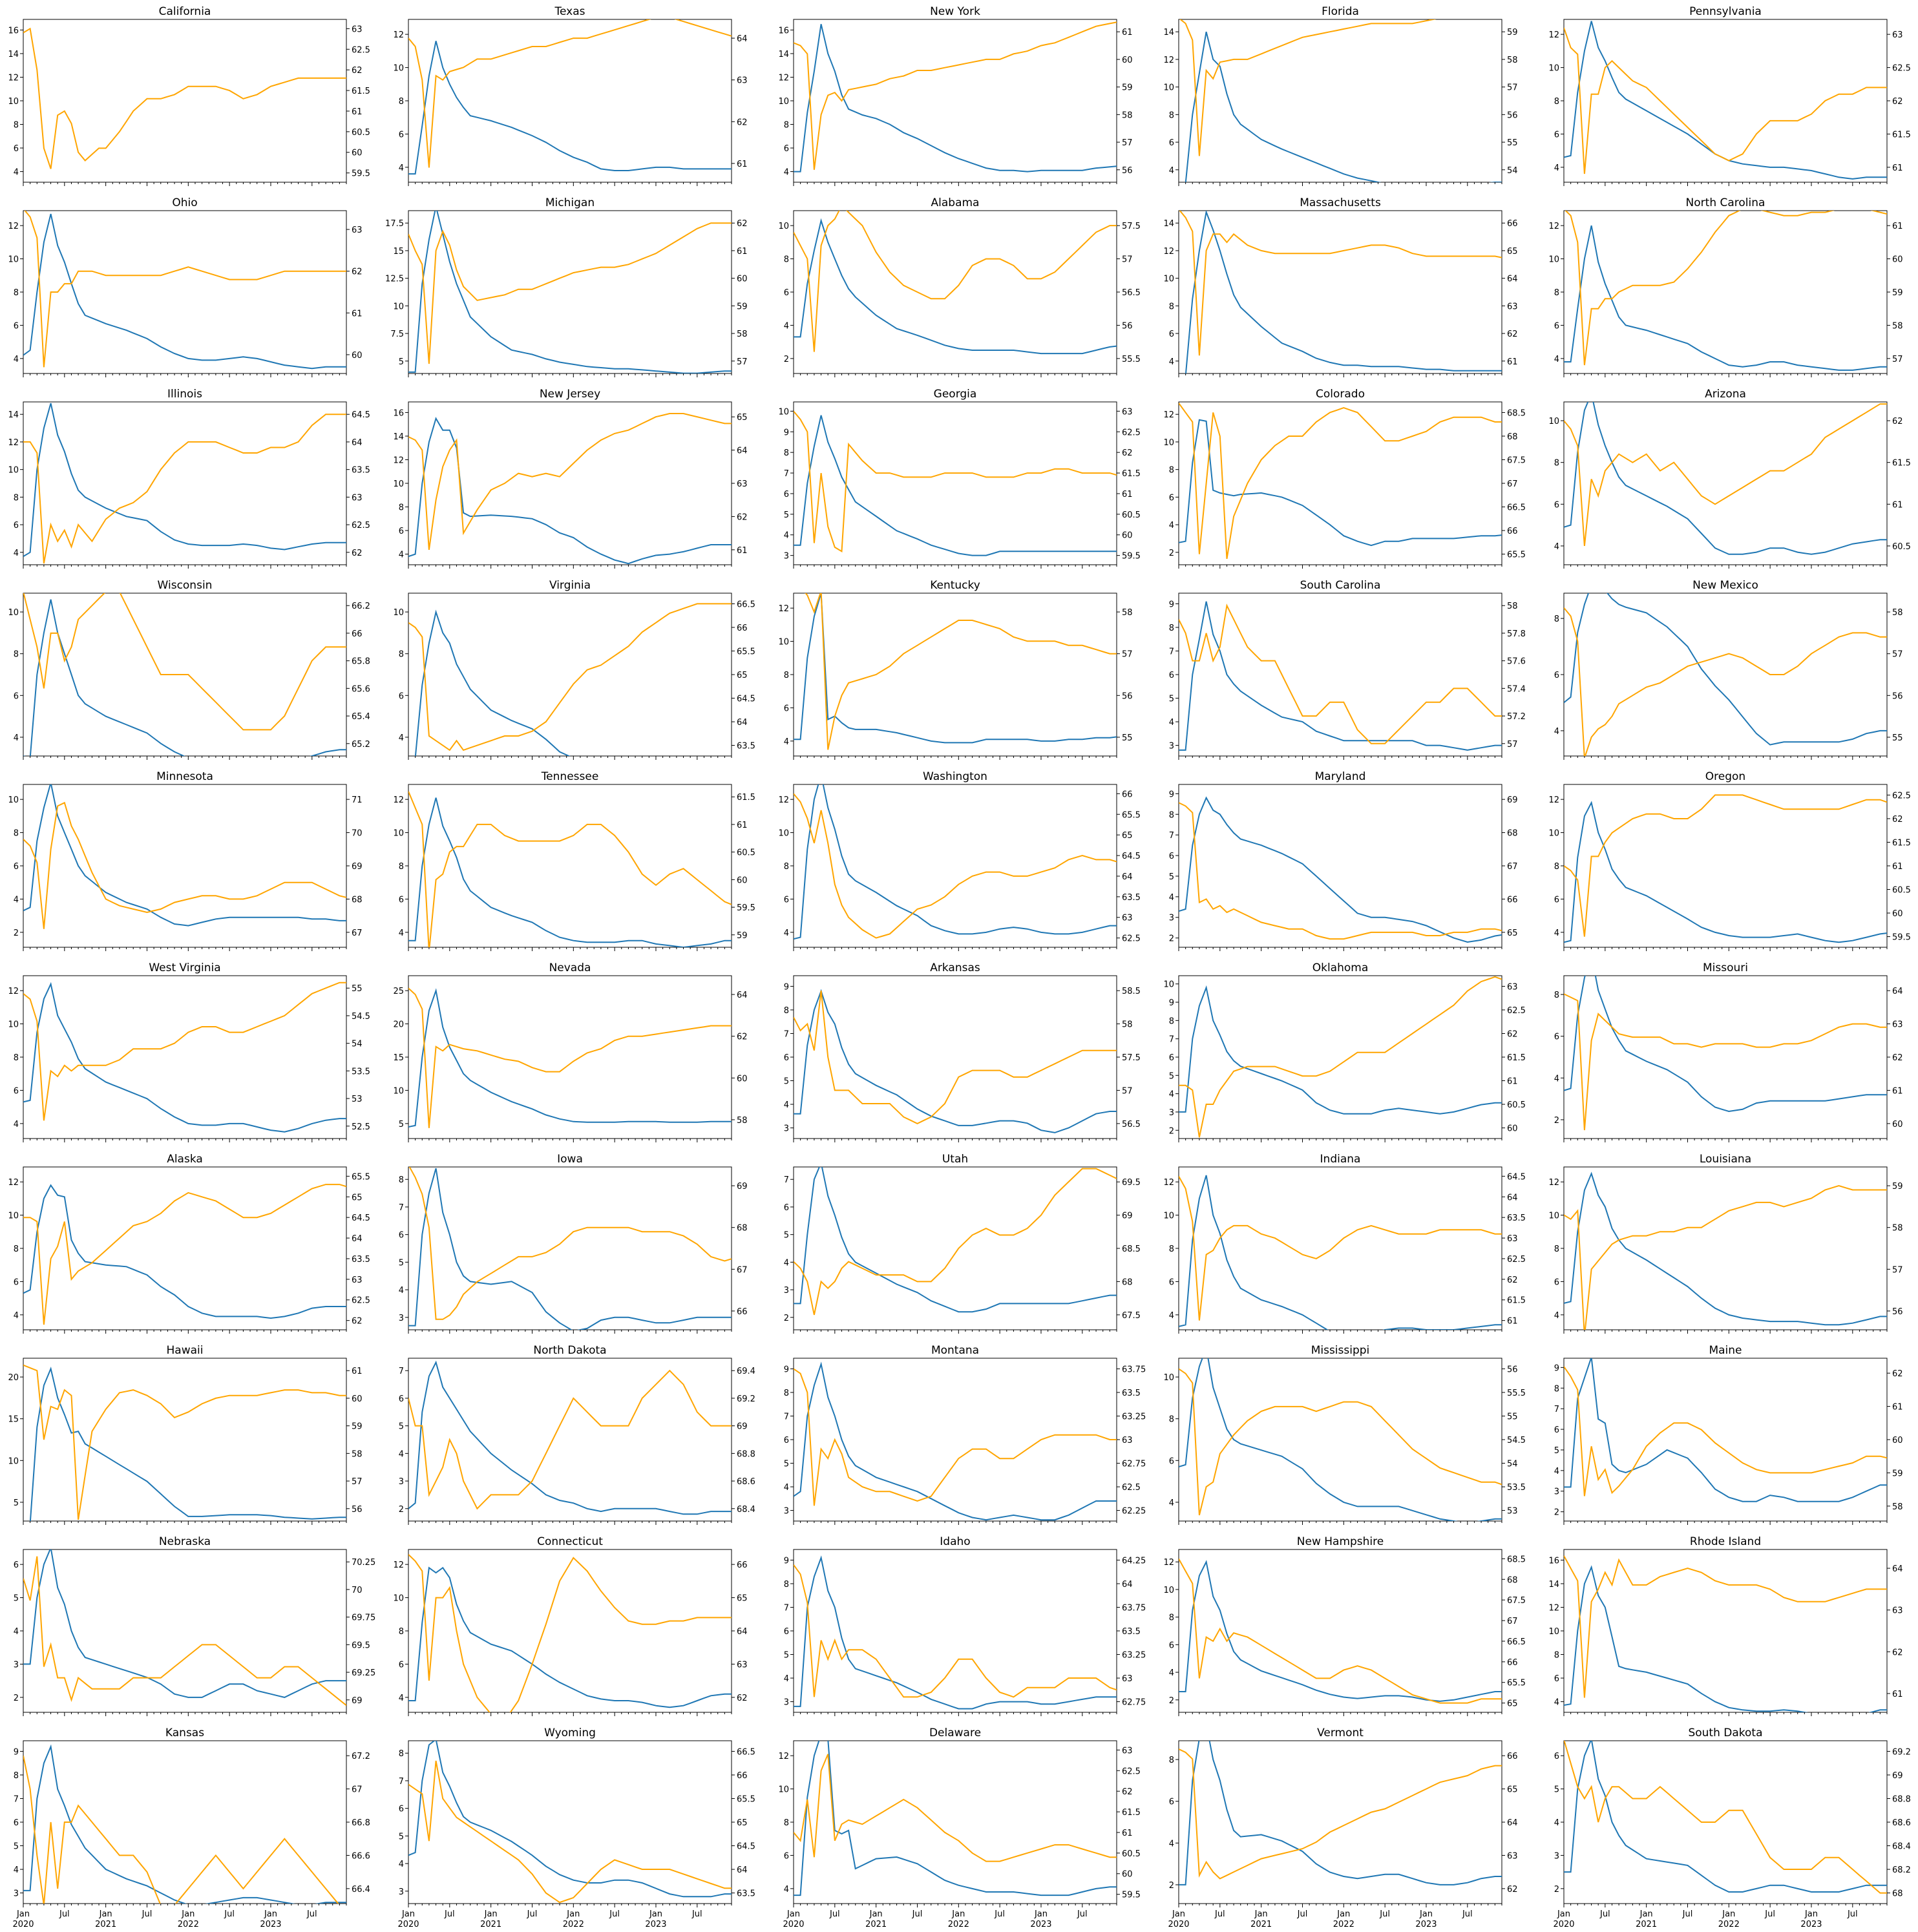  I want to click on panel-new-jersey: New Jersey 4 6 8 10 12 14 16 61 62 63 64 65, so click(571, 479).